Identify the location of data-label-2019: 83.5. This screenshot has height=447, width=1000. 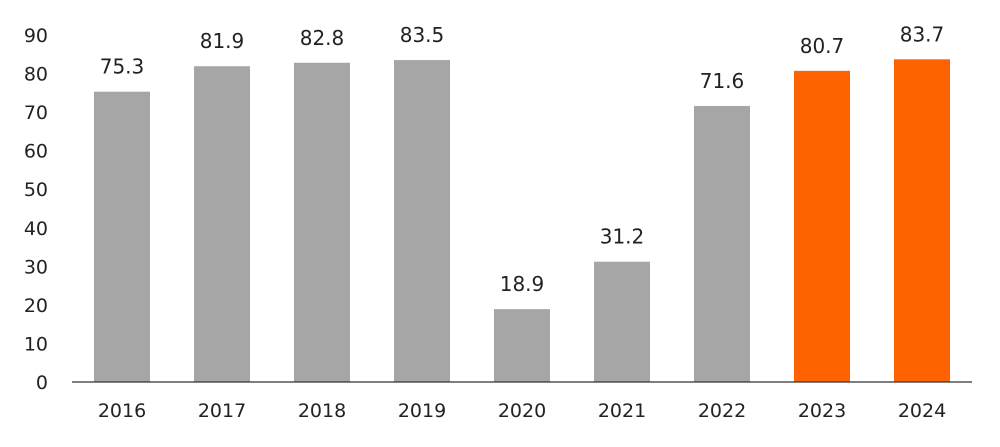
(422, 35).